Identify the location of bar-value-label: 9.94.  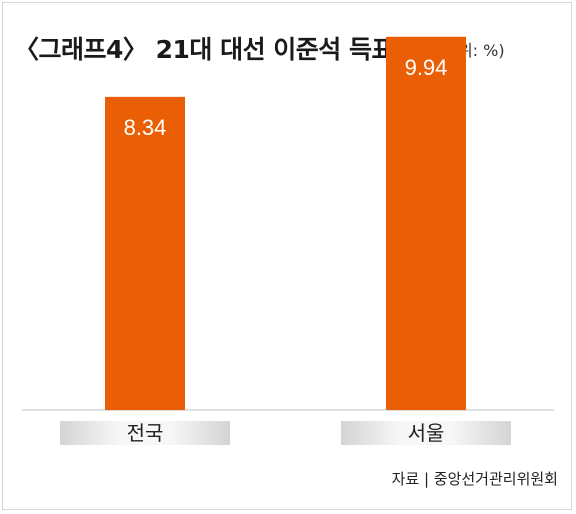
(426, 67).